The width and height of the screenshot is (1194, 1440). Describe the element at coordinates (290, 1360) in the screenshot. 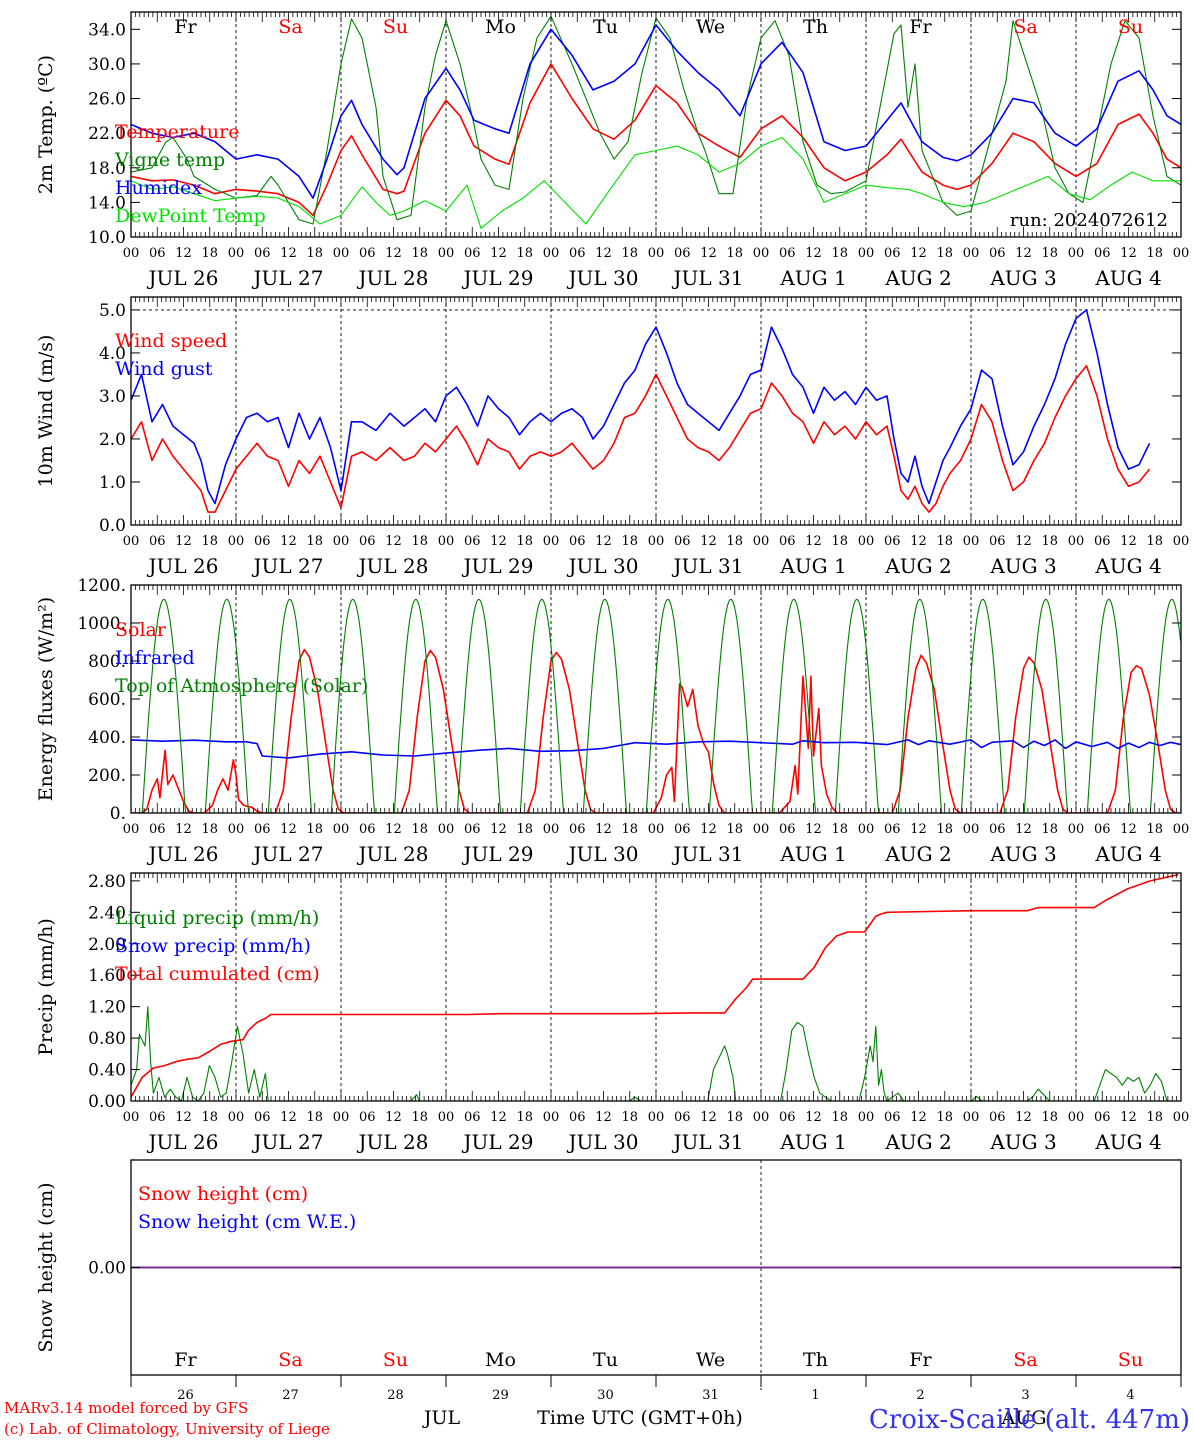

I see `weekday-label: Sa` at that location.